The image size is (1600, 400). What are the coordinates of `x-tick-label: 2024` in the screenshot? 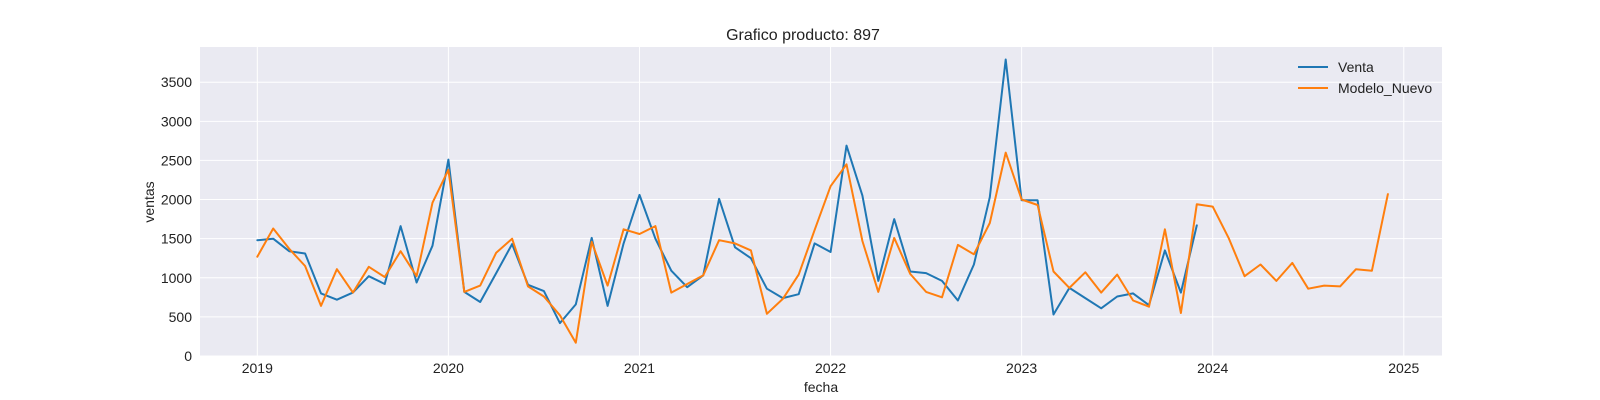 It's located at (1212, 368).